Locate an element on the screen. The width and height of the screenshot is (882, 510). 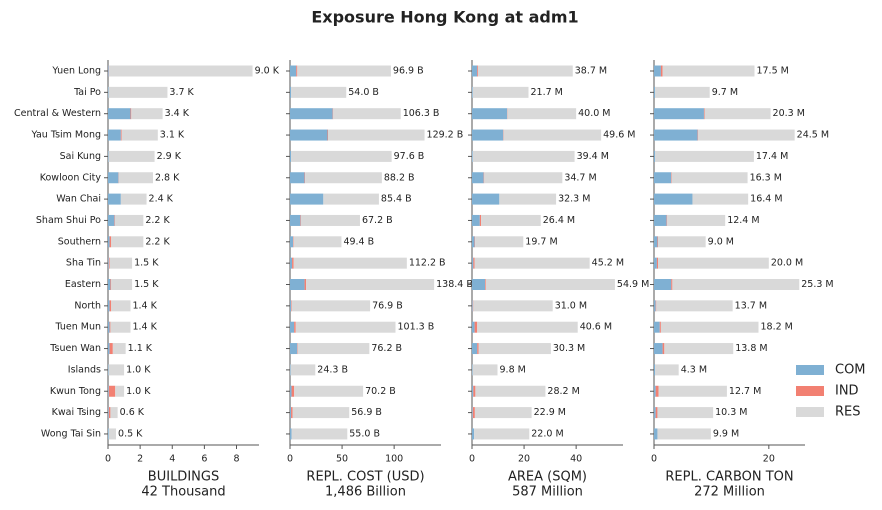
x-axis-label: REPL. COST (USD) is located at coordinates (365, 477).